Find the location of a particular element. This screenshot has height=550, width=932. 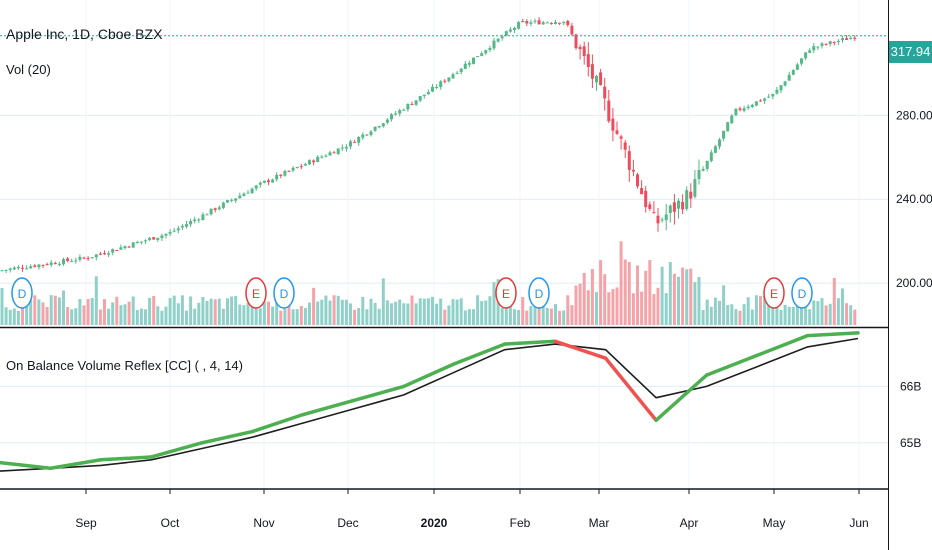

marker-label: E is located at coordinates (506, 294).